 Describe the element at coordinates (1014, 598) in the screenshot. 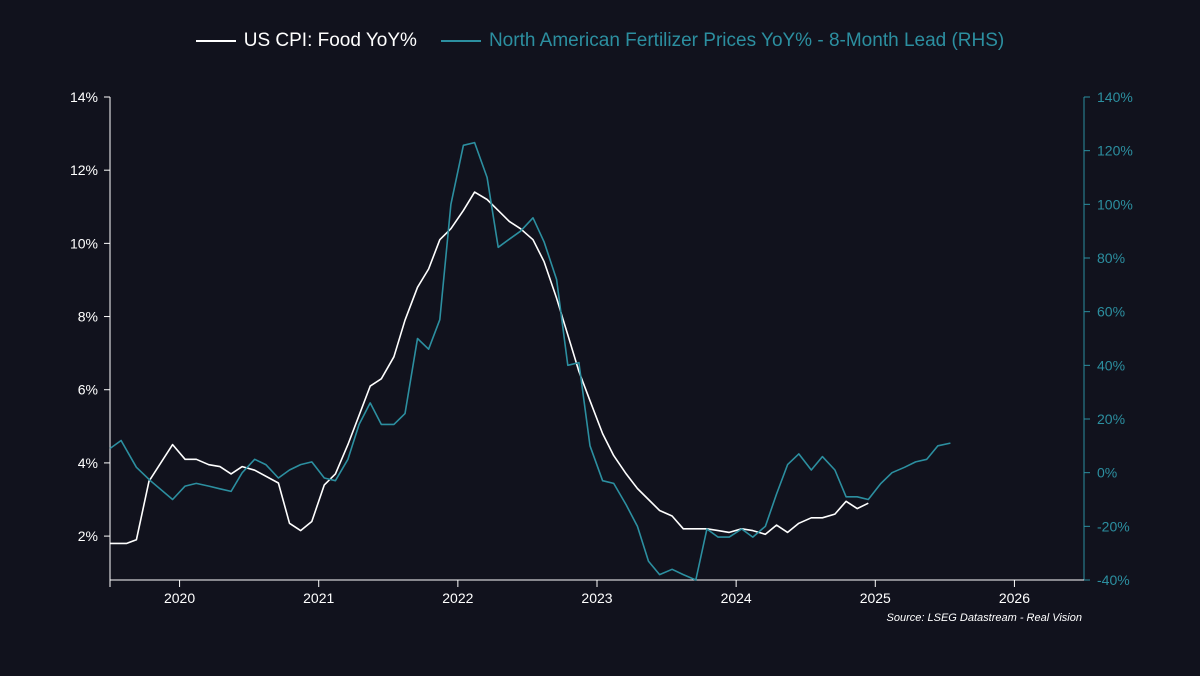

I see `x-tick-label: 2026` at that location.